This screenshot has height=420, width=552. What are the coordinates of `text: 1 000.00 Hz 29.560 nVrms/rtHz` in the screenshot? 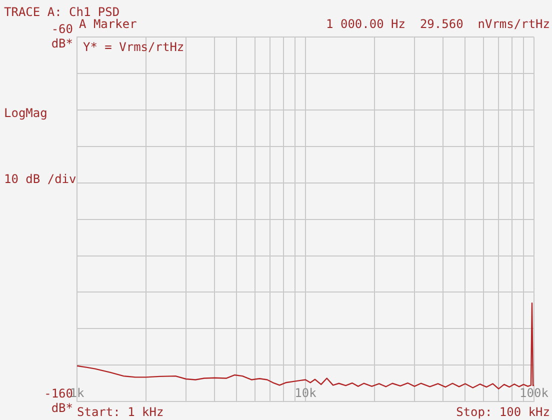 It's located at (438, 24).